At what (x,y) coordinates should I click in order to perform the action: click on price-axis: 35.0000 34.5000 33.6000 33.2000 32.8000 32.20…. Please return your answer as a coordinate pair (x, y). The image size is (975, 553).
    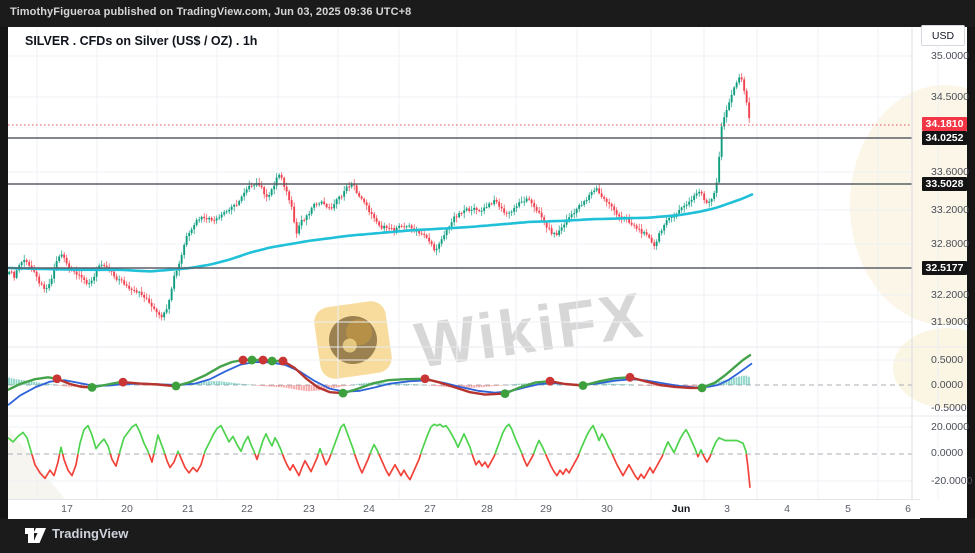
    Looking at the image, I should click on (946, 272).